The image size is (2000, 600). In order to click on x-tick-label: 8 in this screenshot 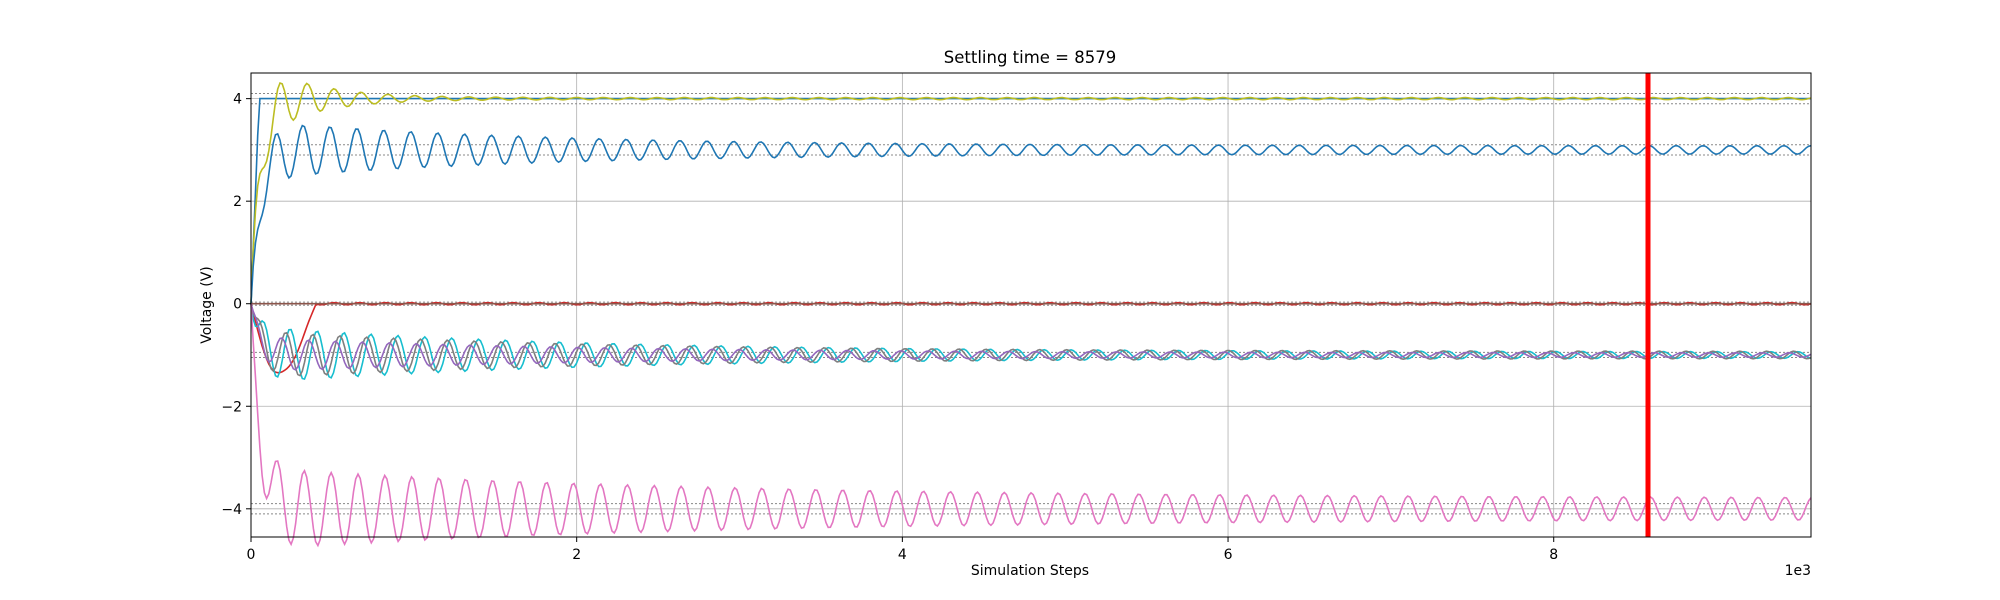, I will do `click(1553, 555)`.